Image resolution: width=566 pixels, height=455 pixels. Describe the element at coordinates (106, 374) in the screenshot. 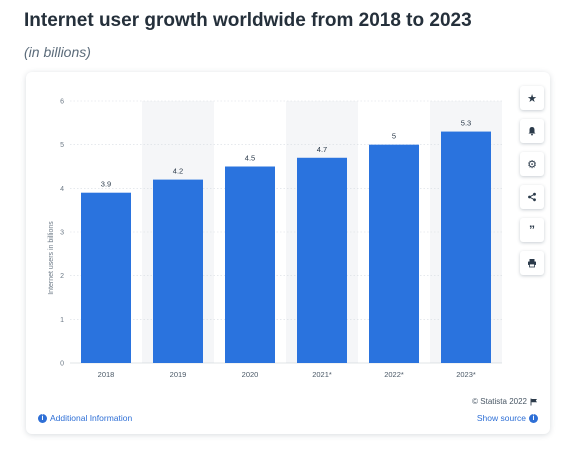

I see `x-tick-label: 2018` at that location.